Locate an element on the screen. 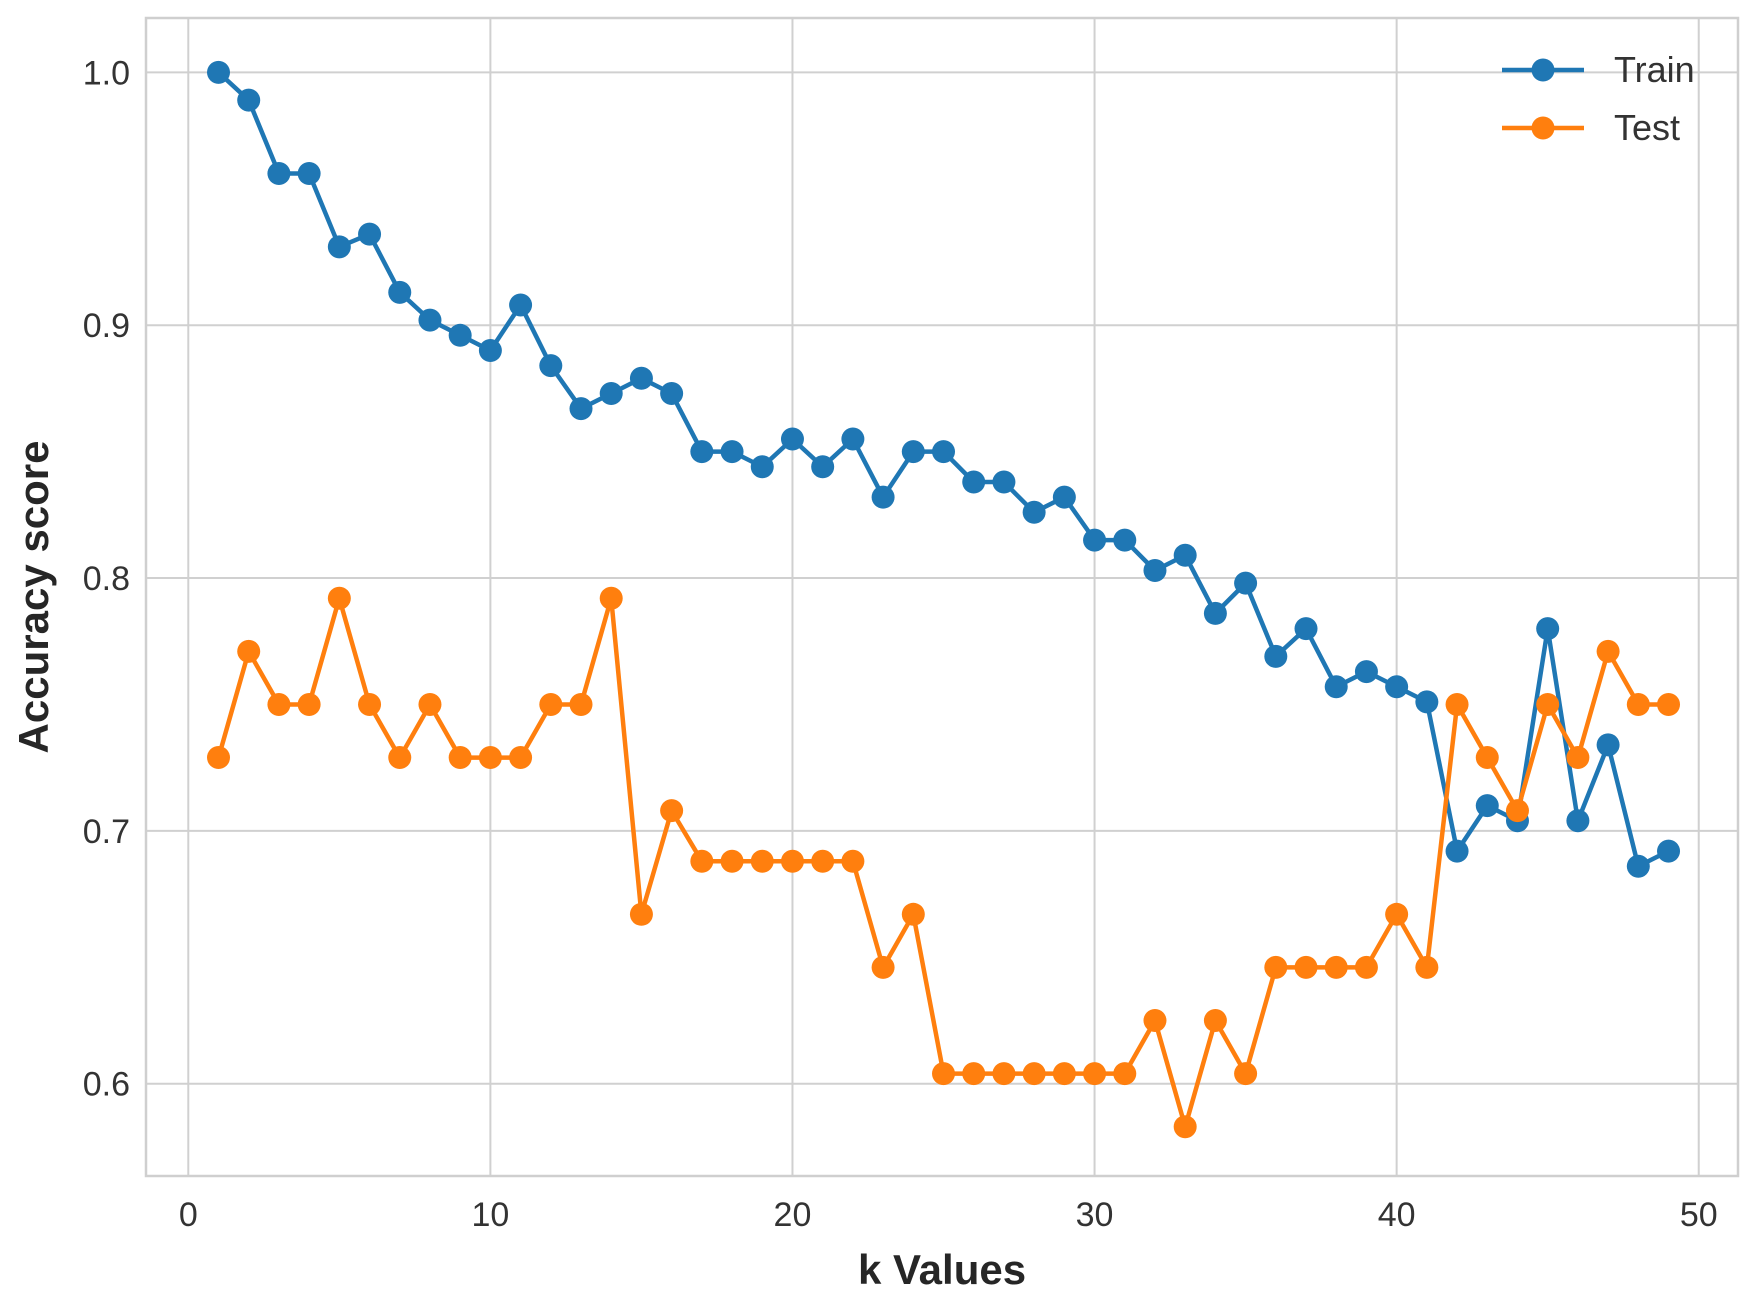  legend-item-train: Train is located at coordinates (1598, 69).